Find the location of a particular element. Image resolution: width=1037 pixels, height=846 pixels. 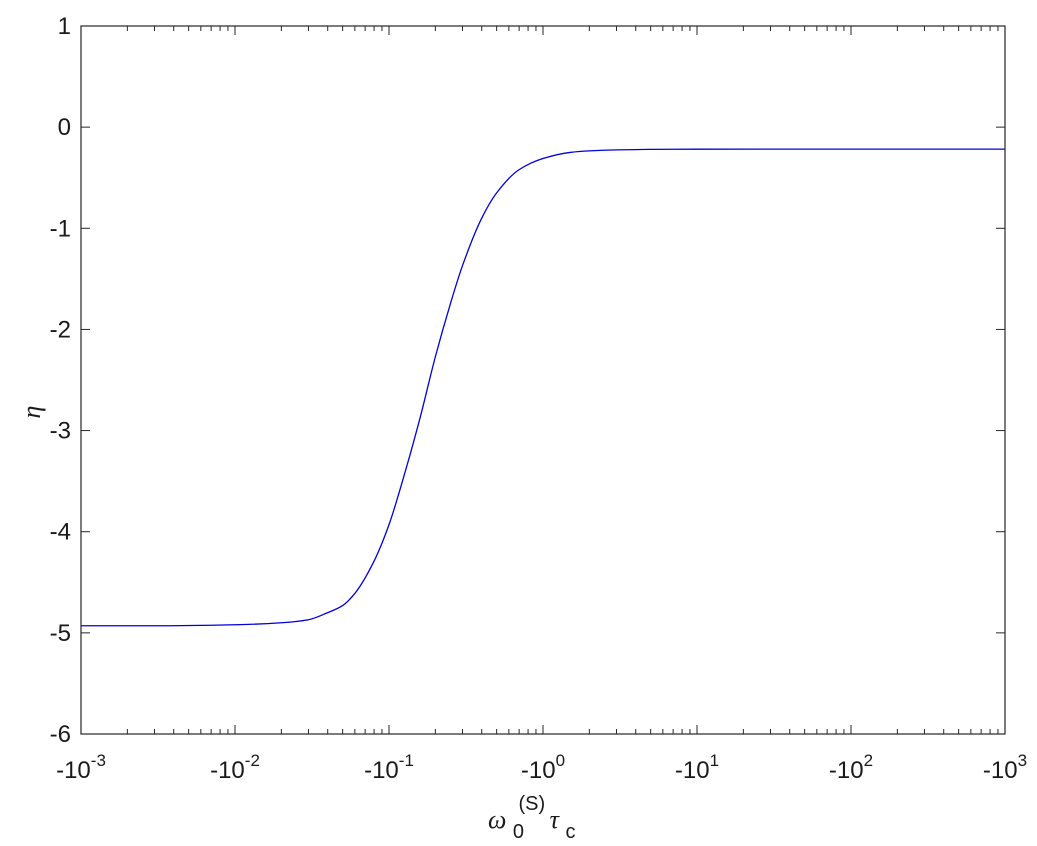

x-axis-label-sub2: c is located at coordinates (570, 832).